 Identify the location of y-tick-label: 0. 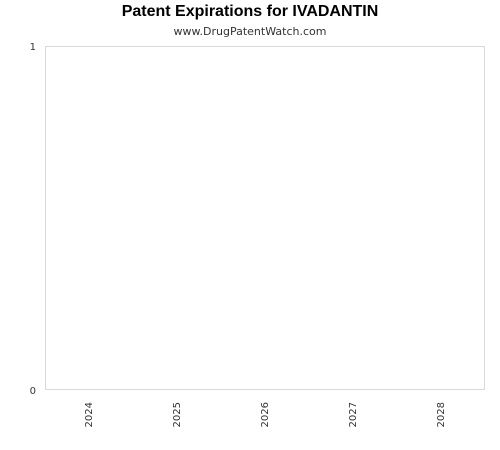
(33, 391).